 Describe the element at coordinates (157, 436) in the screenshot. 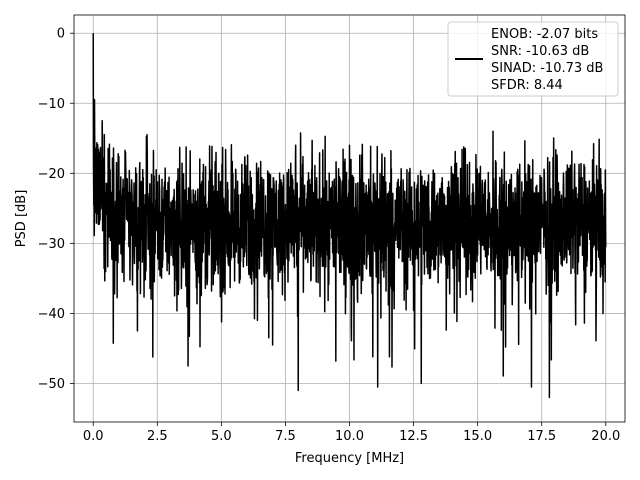

I see `x-tick-label: 2.5` at that location.